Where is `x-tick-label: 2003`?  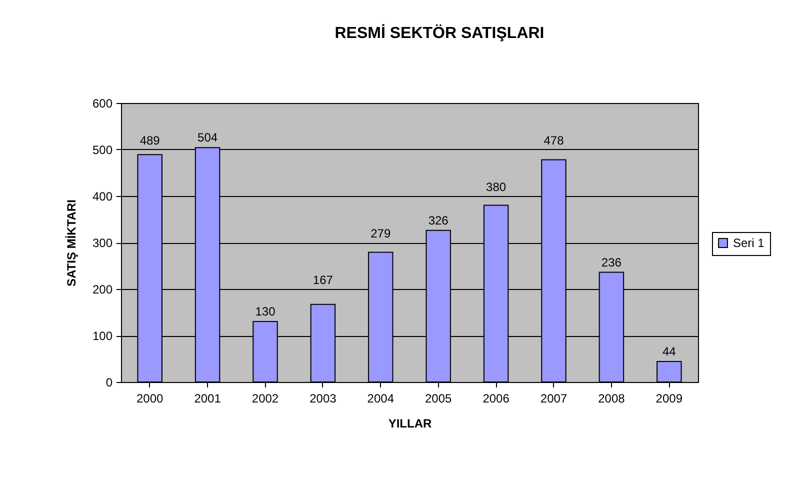
x-tick-label: 2003 is located at coordinates (323, 399).